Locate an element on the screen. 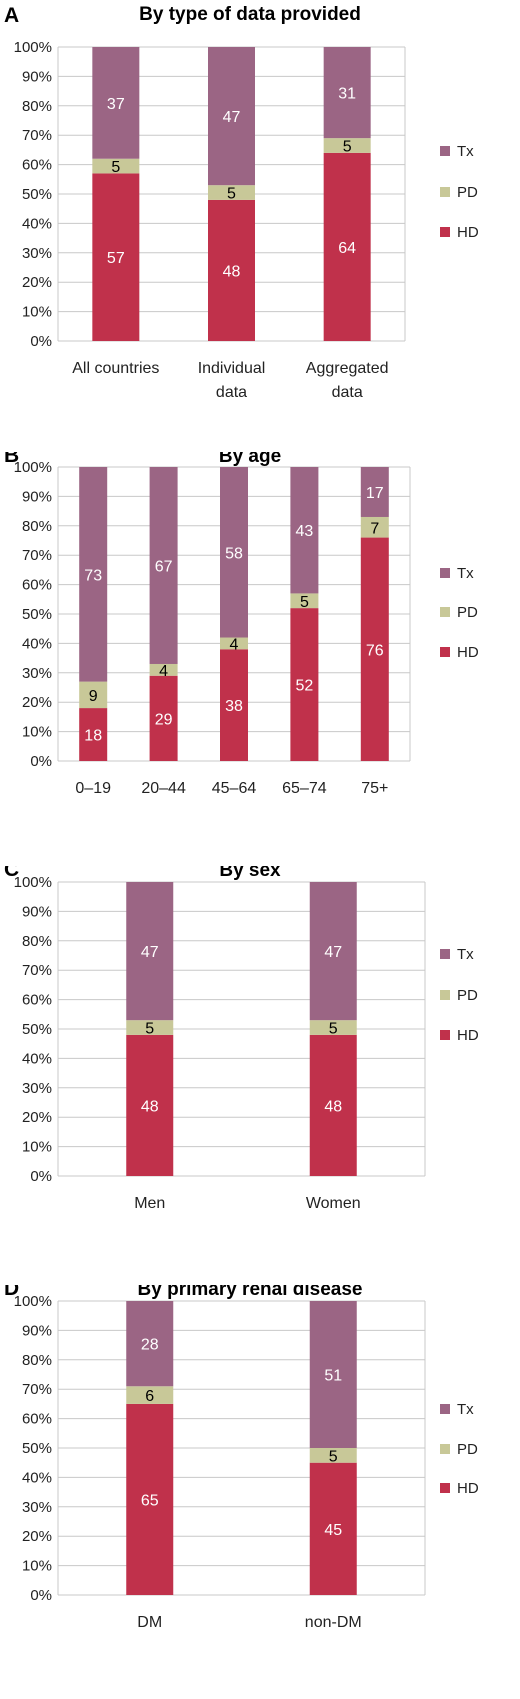 This screenshot has width=520, height=1699. bar-stack: 52 5 43 is located at coordinates (304, 614).